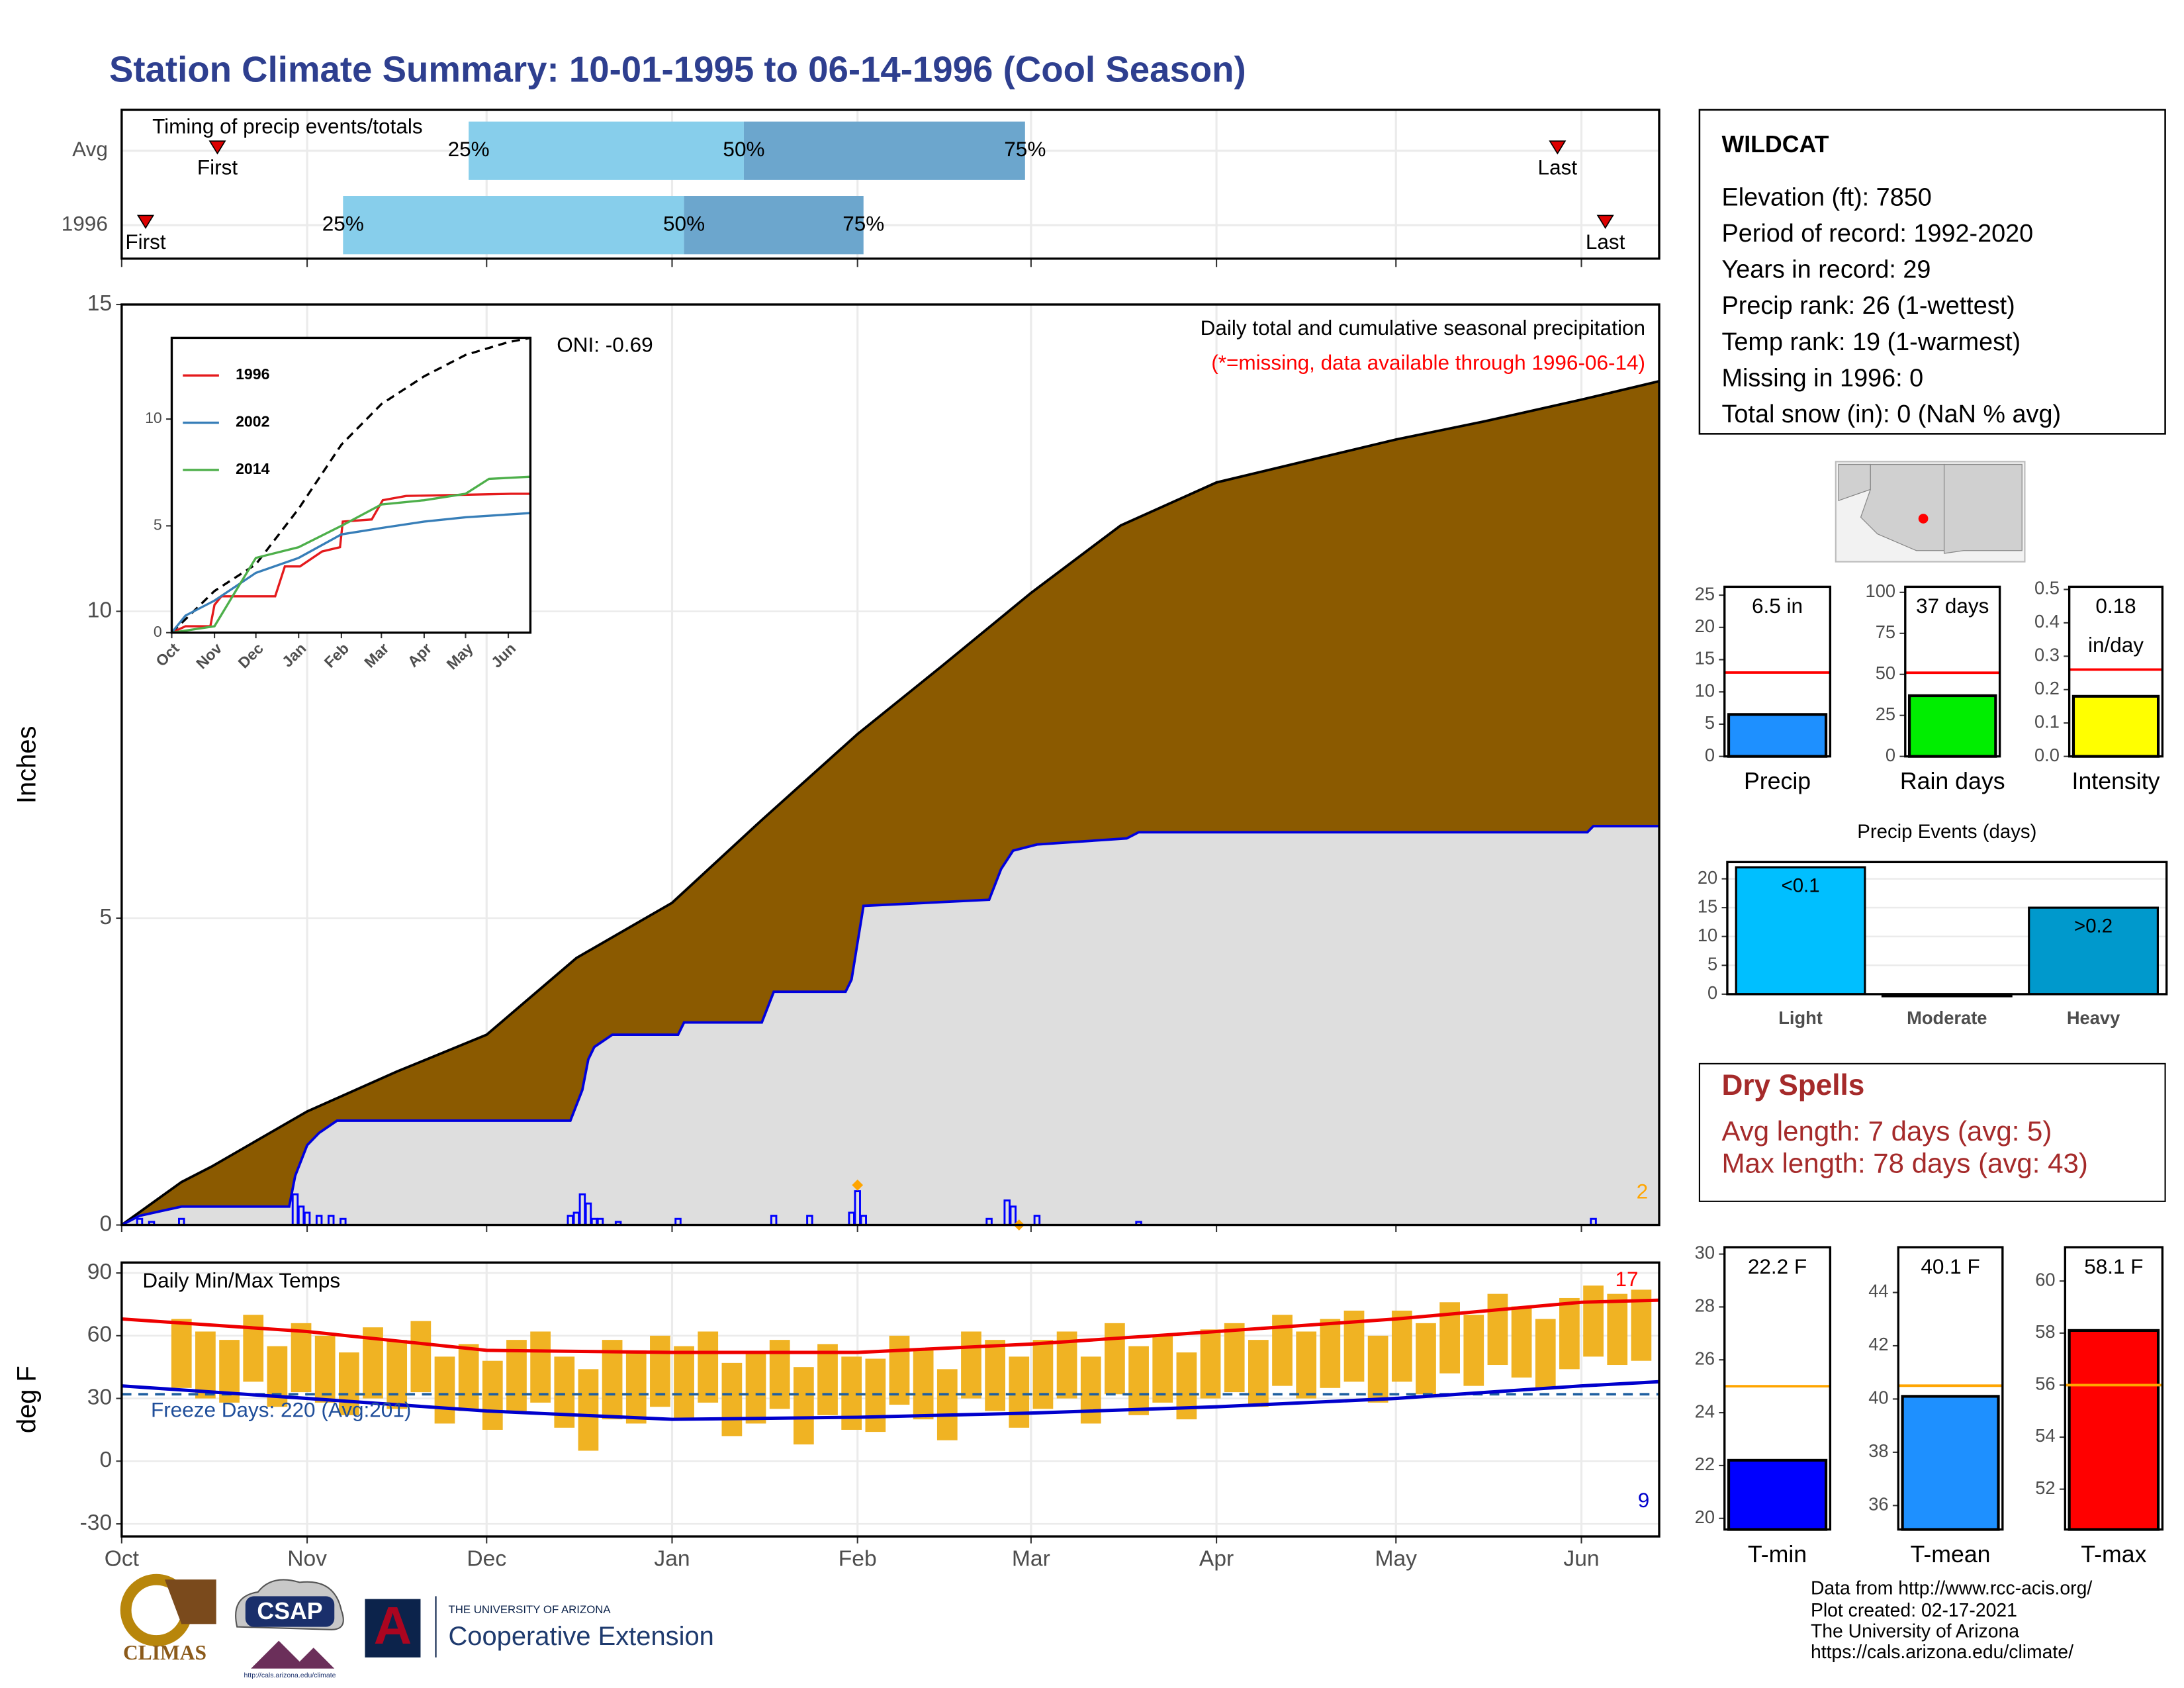  What do you see at coordinates (253, 468) in the screenshot?
I see `legend-label: 2014` at bounding box center [253, 468].